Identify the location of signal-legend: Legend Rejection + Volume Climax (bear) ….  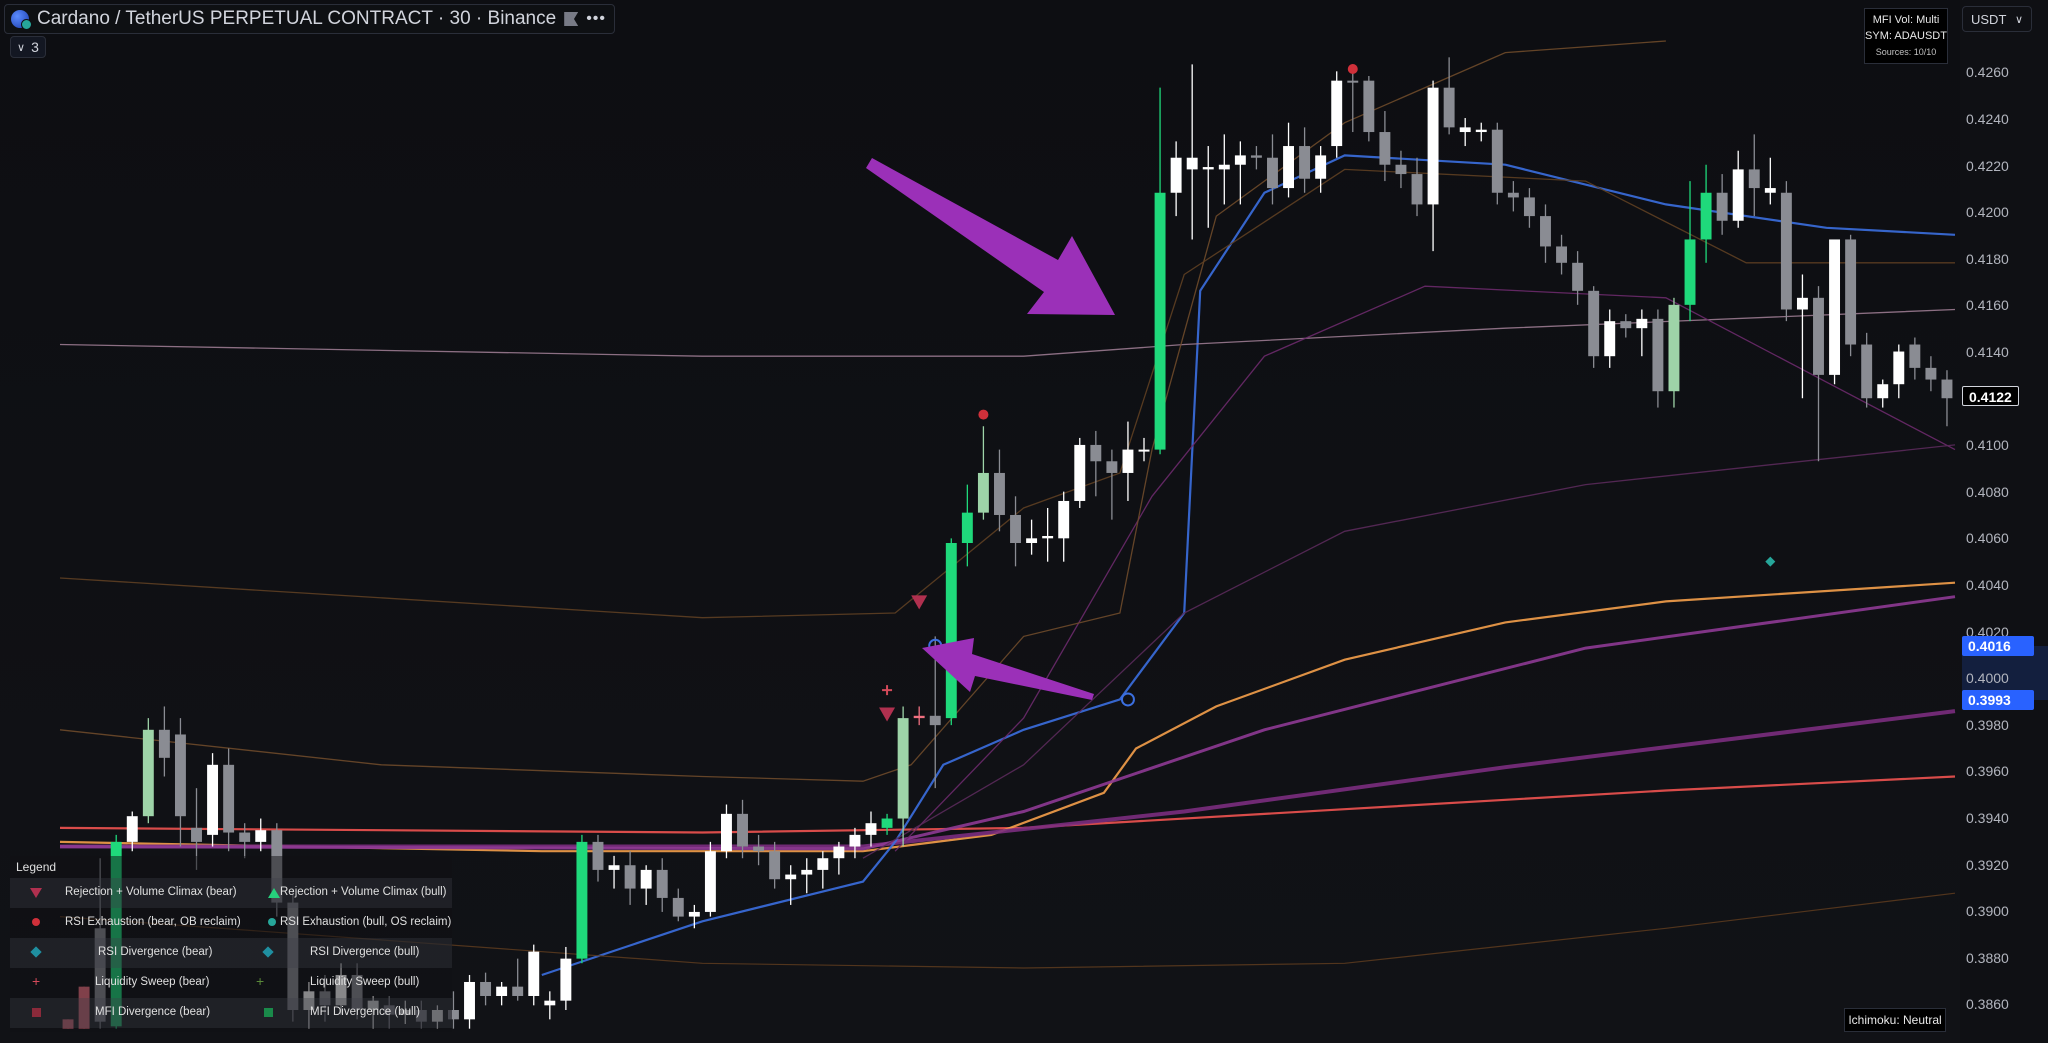
(231, 944).